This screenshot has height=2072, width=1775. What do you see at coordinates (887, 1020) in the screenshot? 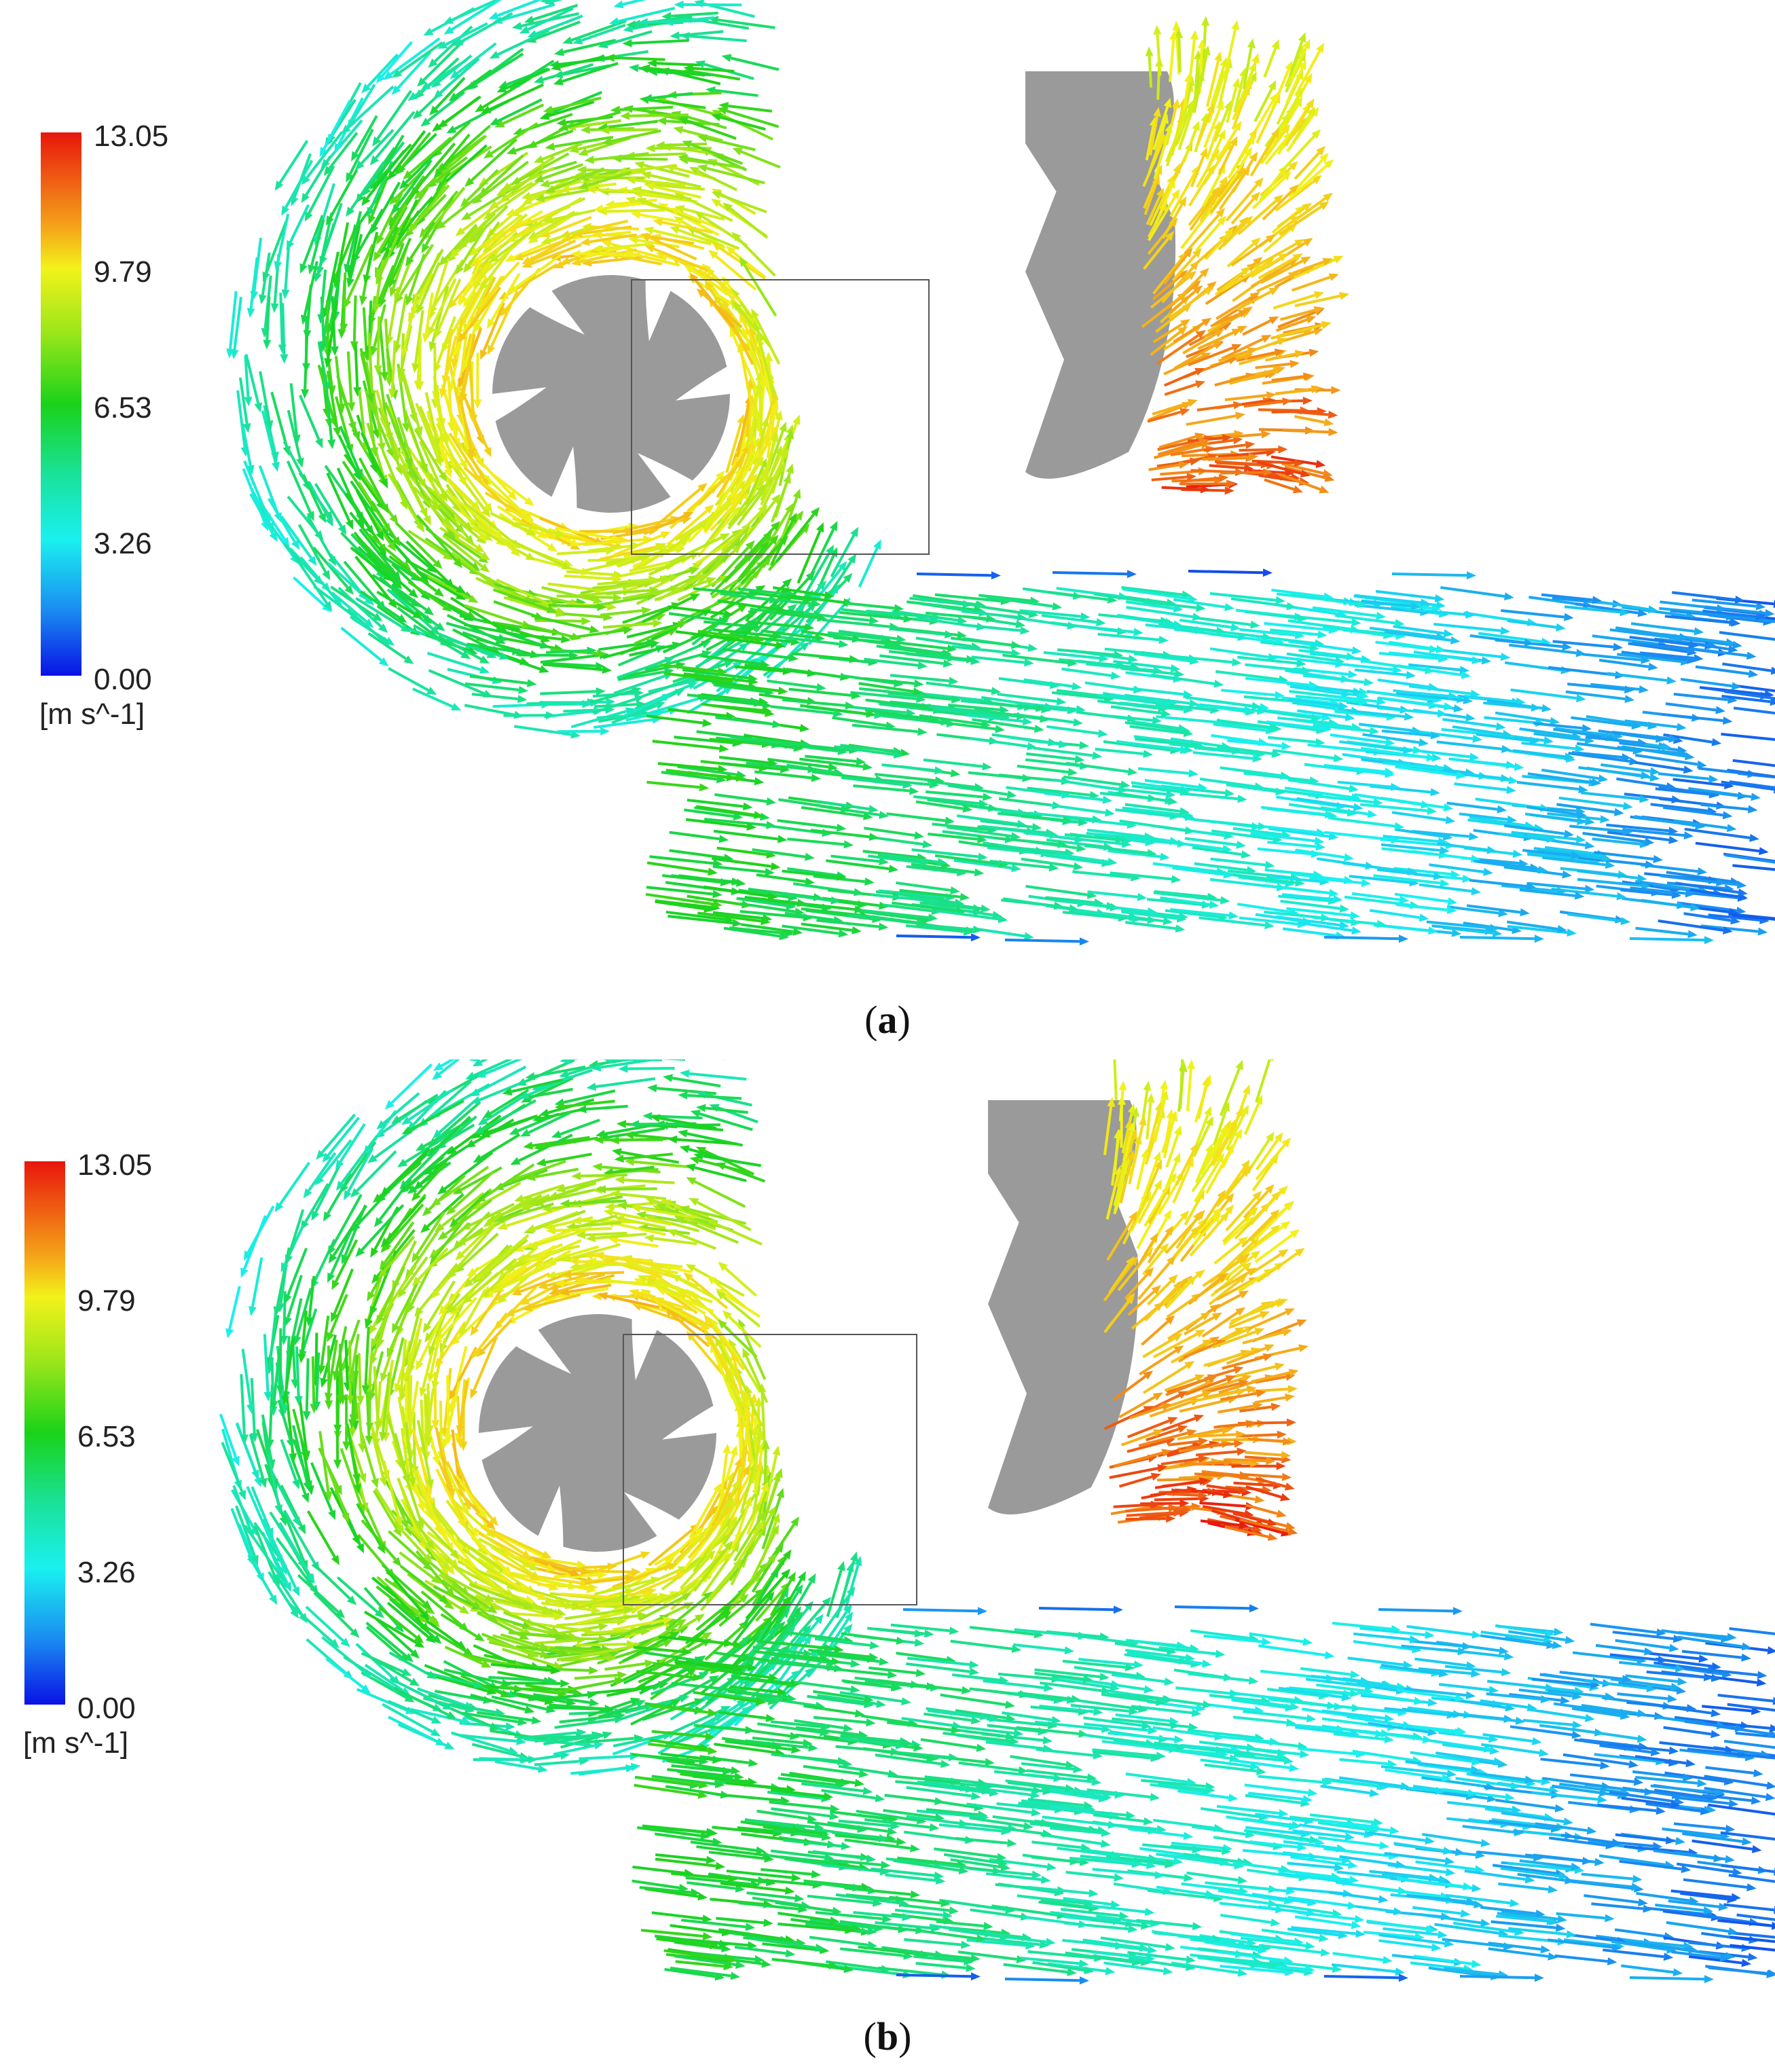
I see `panel-caption-a: (a)` at bounding box center [887, 1020].